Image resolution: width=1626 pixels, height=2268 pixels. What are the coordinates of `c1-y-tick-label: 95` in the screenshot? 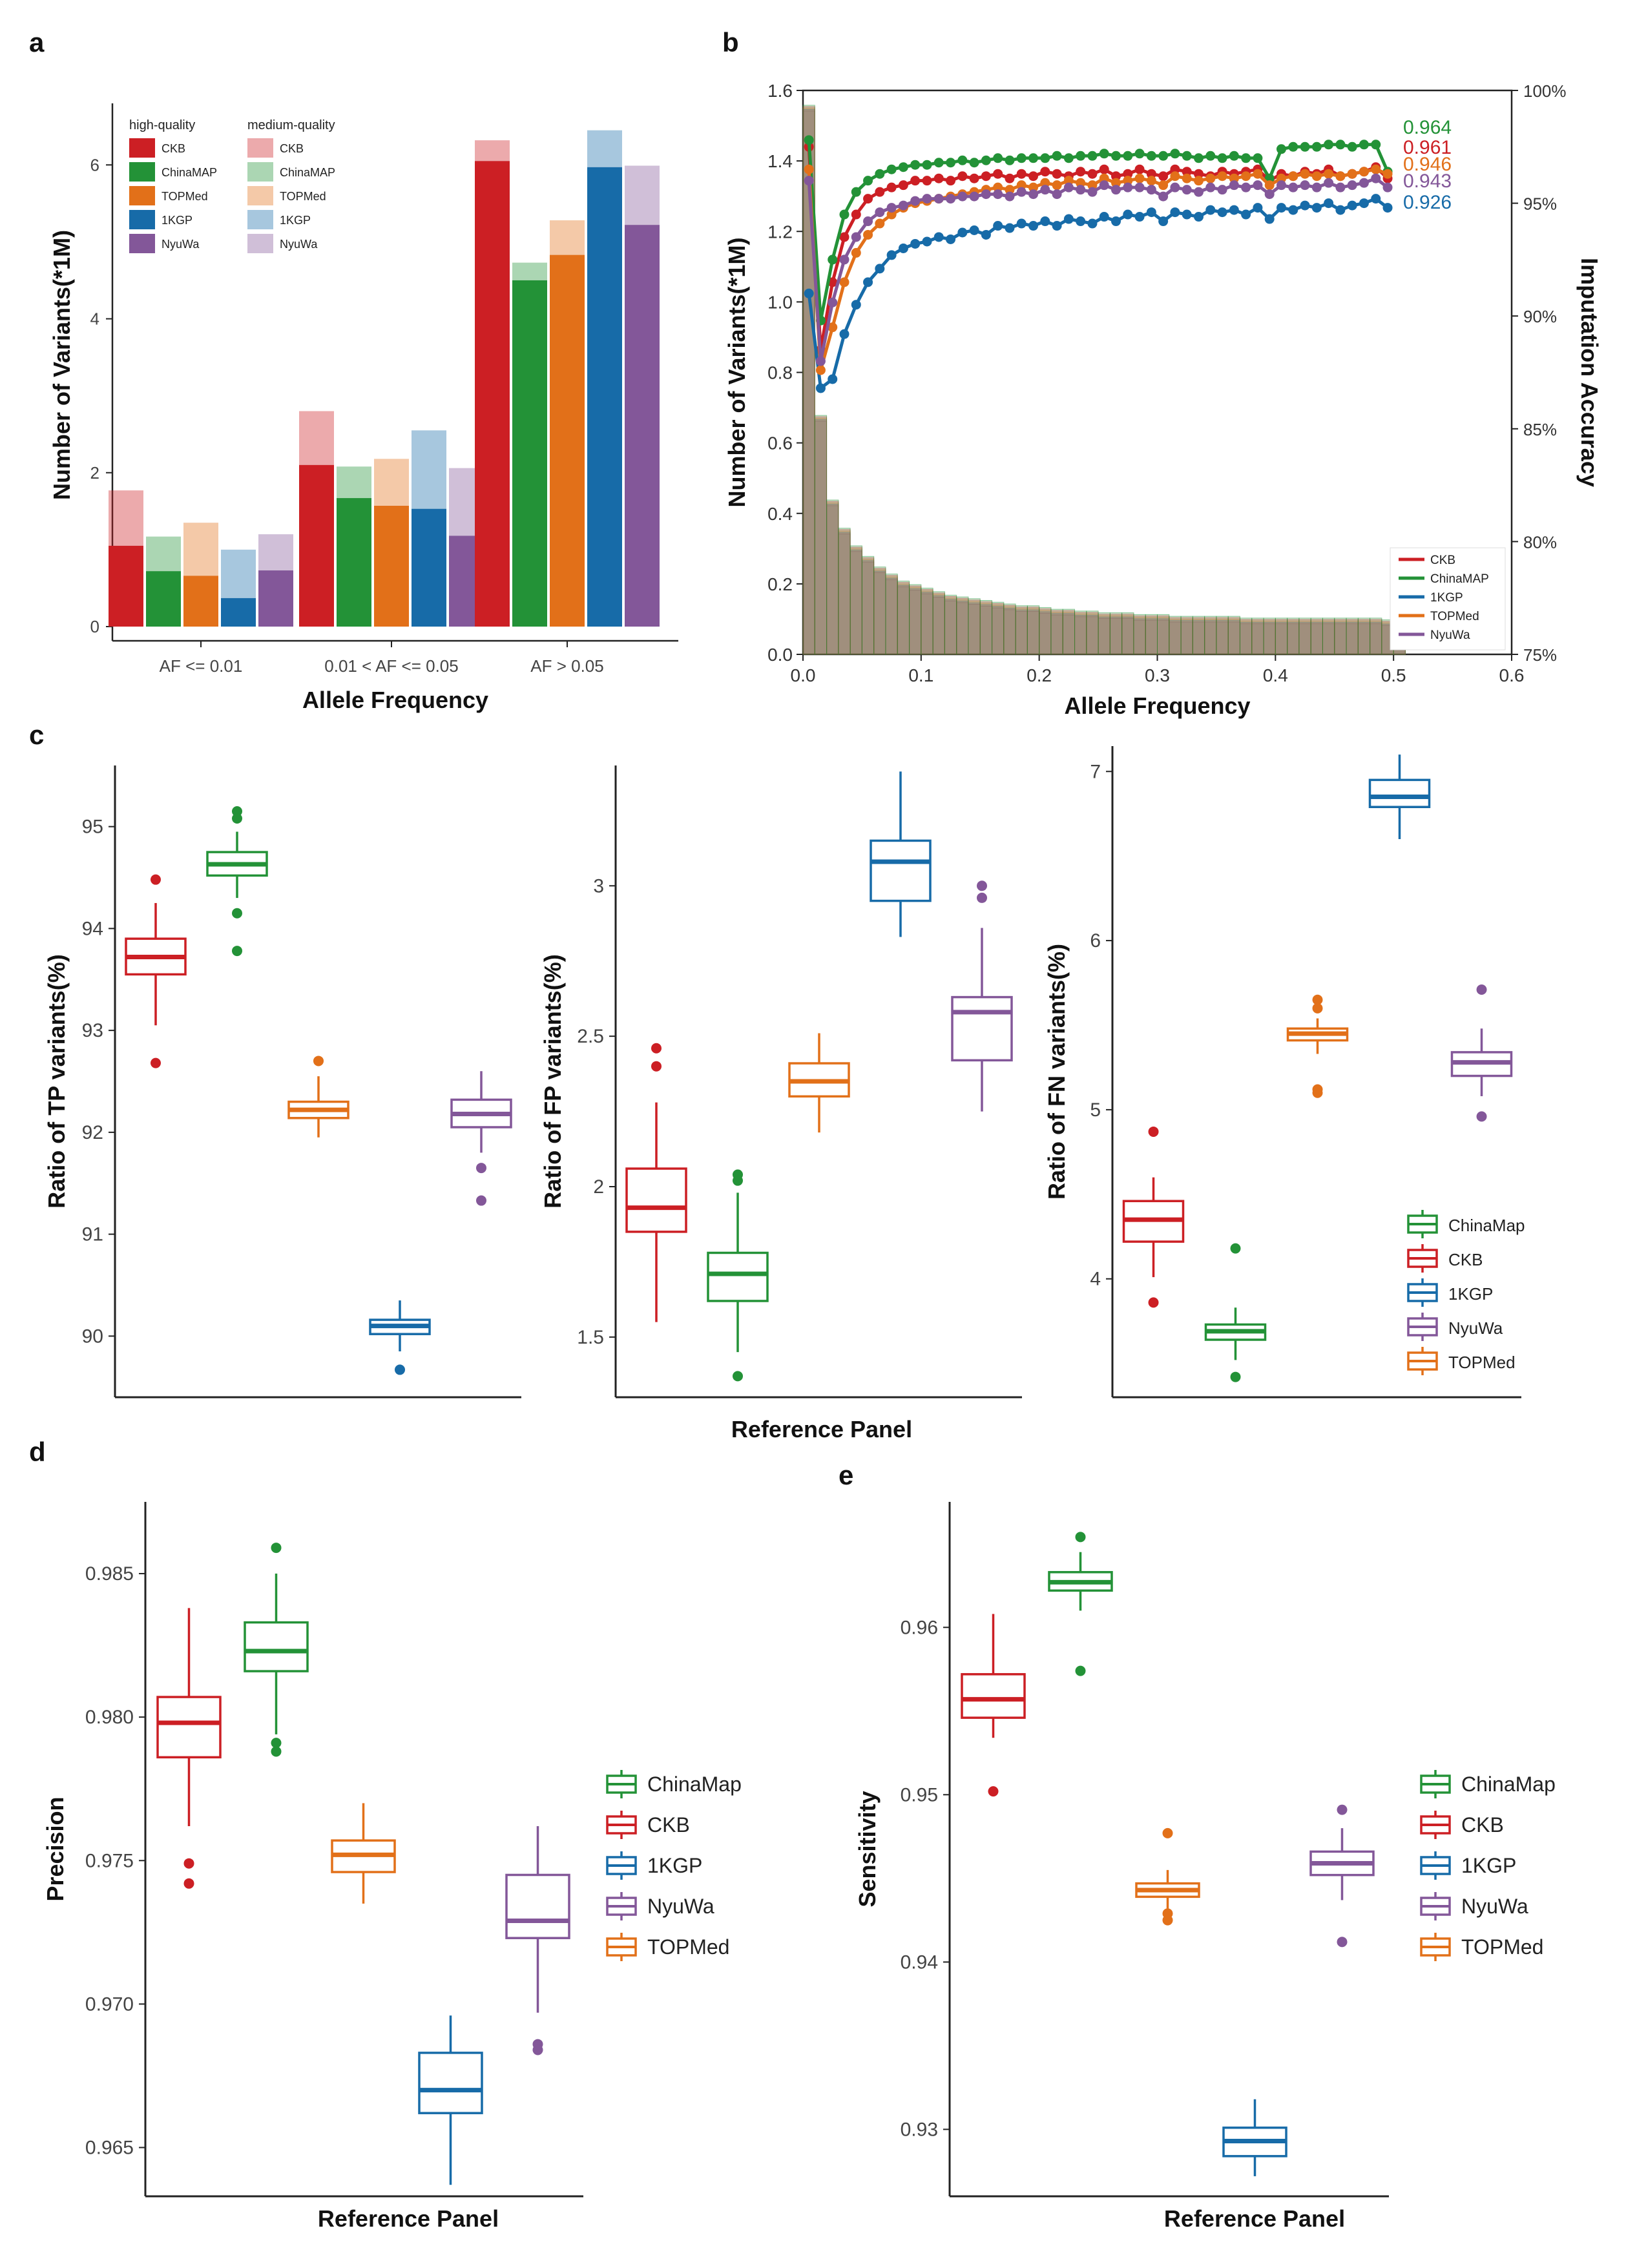 It's located at (92, 827).